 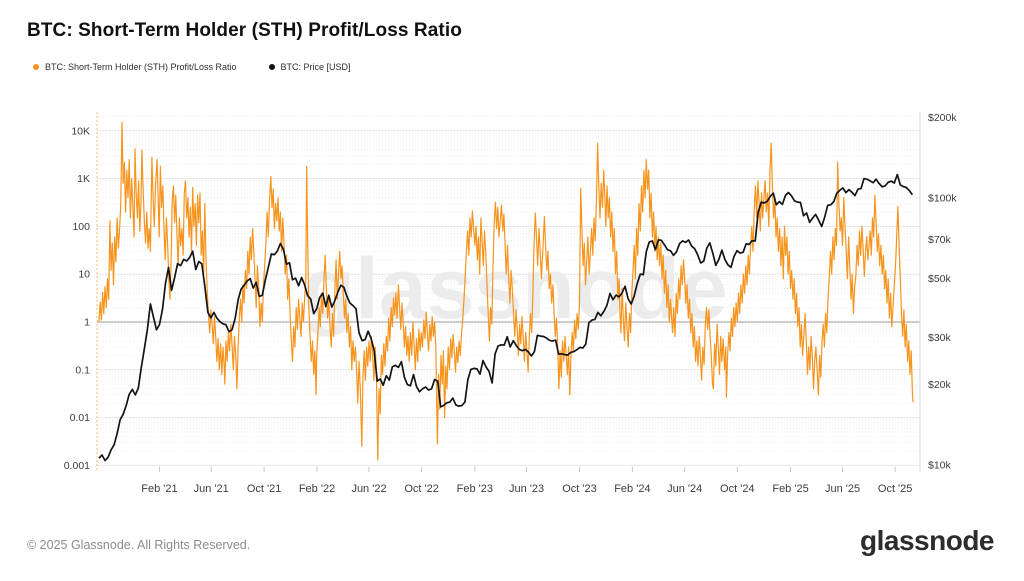 I want to click on legend-item-btc-price: BTC: Price [USD], so click(x=309, y=67).